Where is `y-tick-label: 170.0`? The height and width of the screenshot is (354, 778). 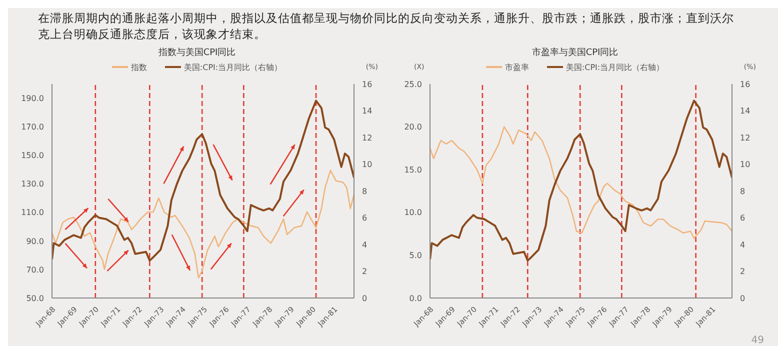 y-tick-label: 170.0 is located at coordinates (32, 127).